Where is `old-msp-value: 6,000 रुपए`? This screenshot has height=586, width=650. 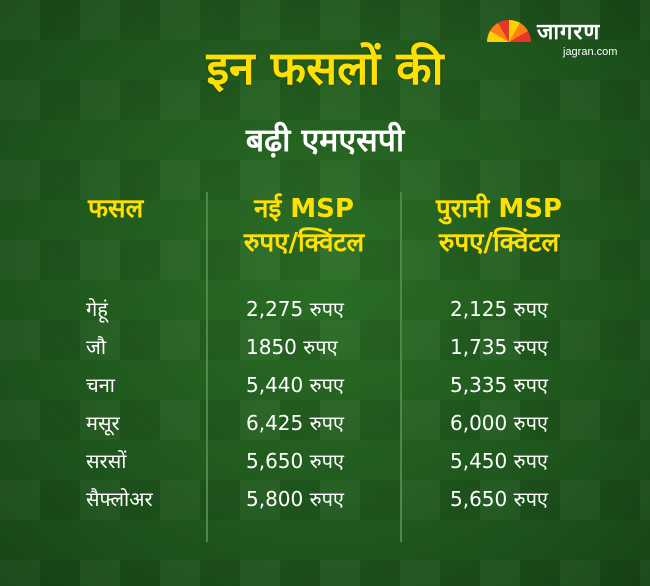
old-msp-value: 6,000 रुपए is located at coordinates (499, 423).